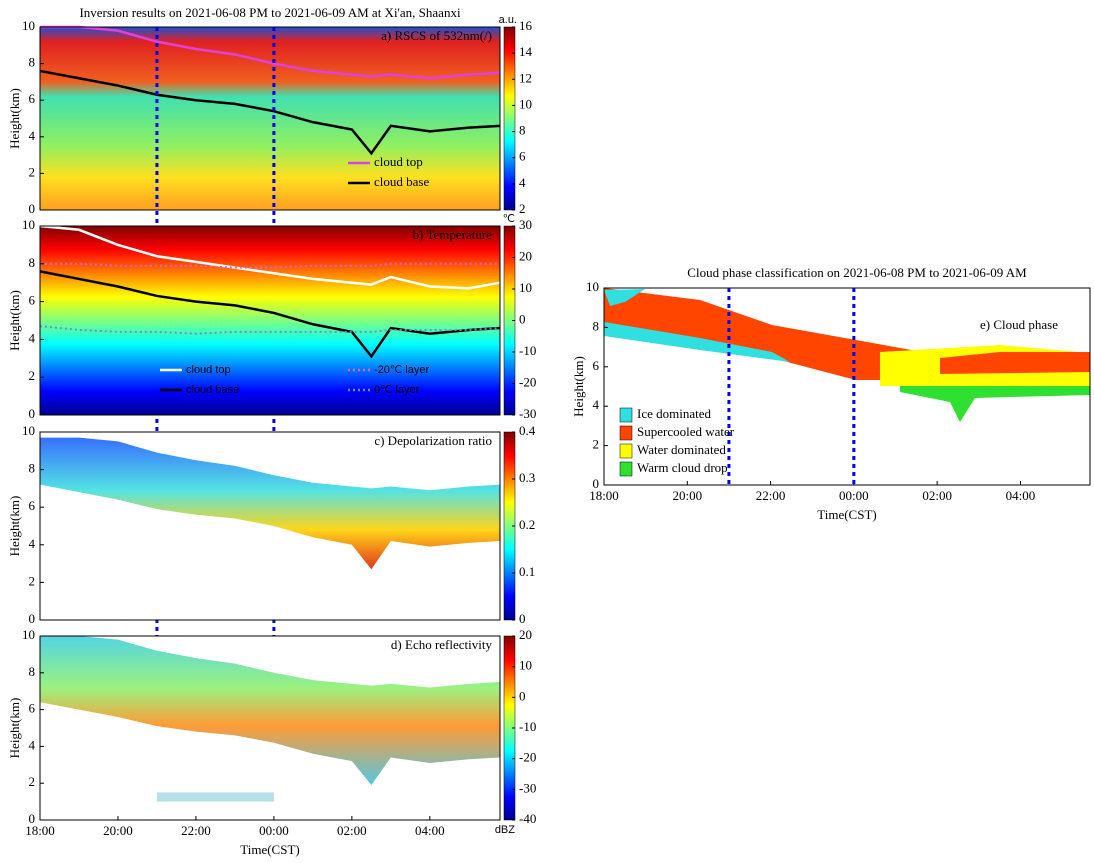 The width and height of the screenshot is (1094, 863). What do you see at coordinates (215, 797) in the screenshot?
I see `low-echo` at bounding box center [215, 797].